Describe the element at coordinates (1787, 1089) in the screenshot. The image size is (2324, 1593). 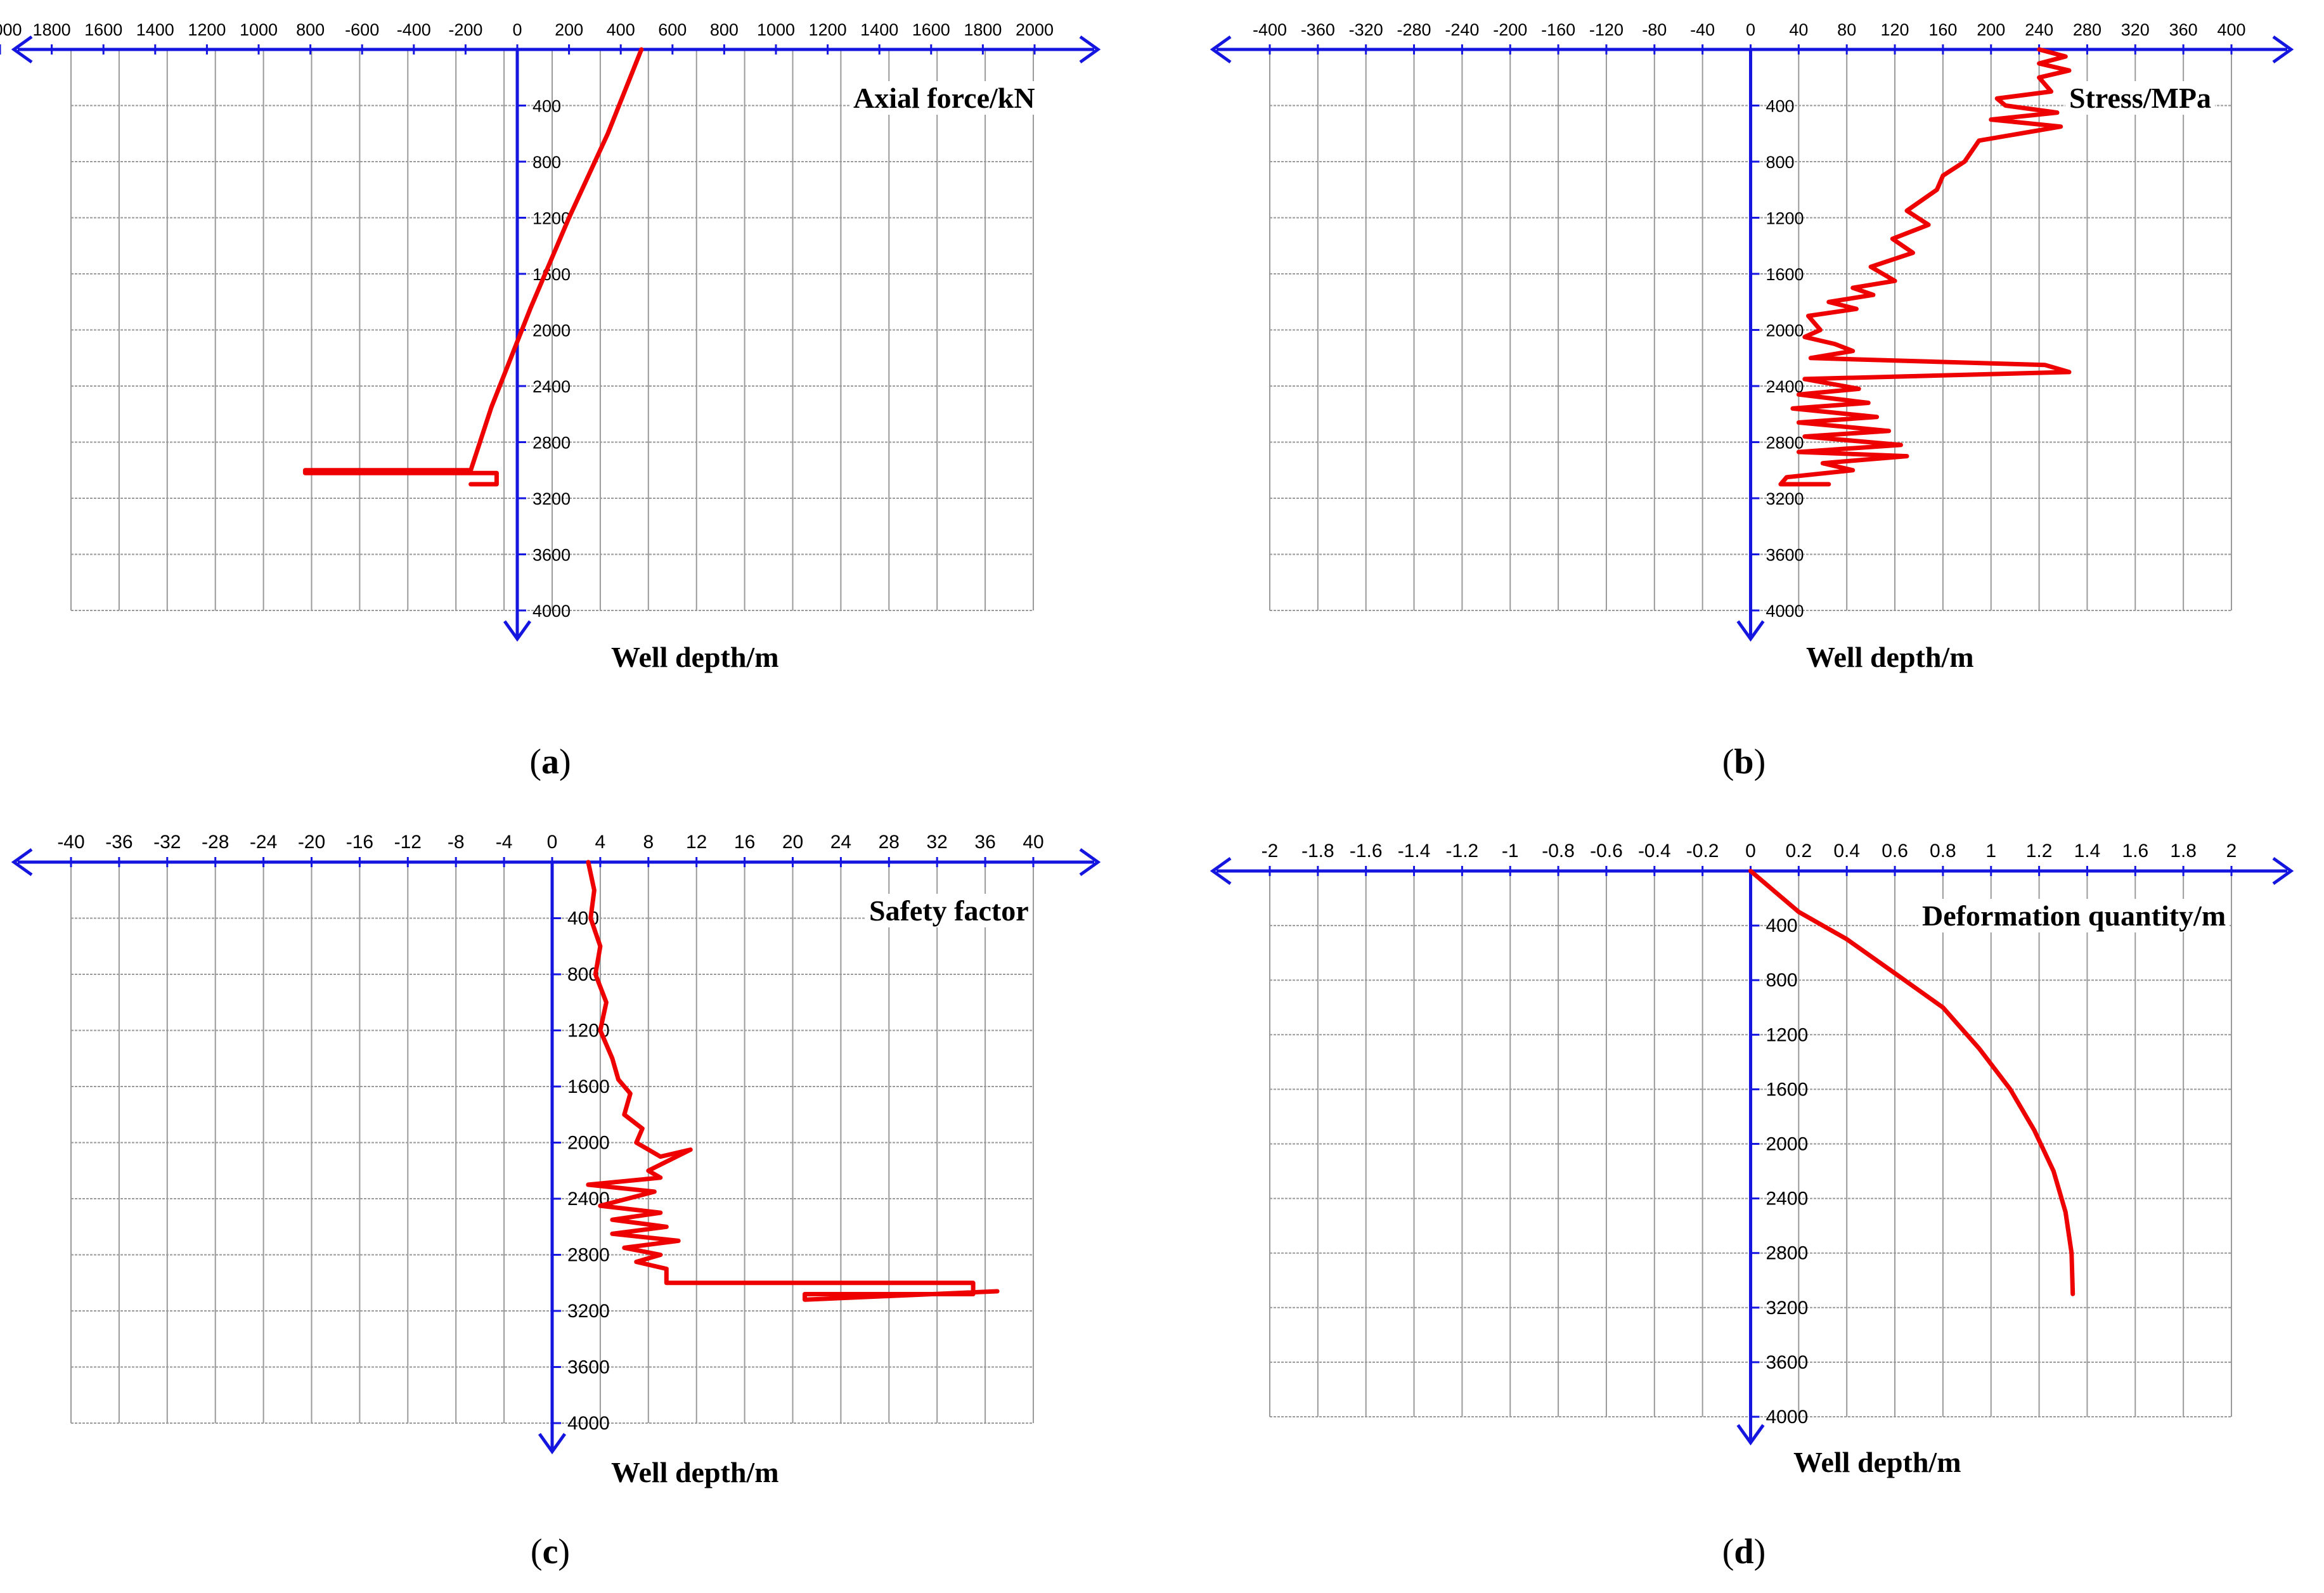
I see `chart-d-y-tick-label: 1600` at that location.